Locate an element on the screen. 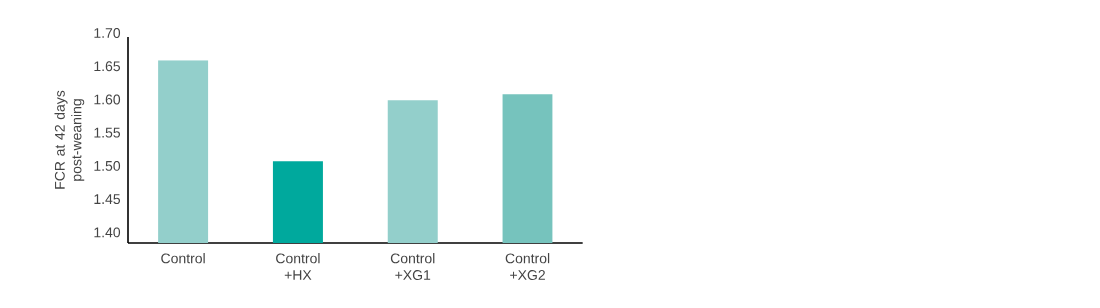 The image size is (1100, 308). y-axis-title: FCR at 42 days post-weaning is located at coordinates (69, 139).